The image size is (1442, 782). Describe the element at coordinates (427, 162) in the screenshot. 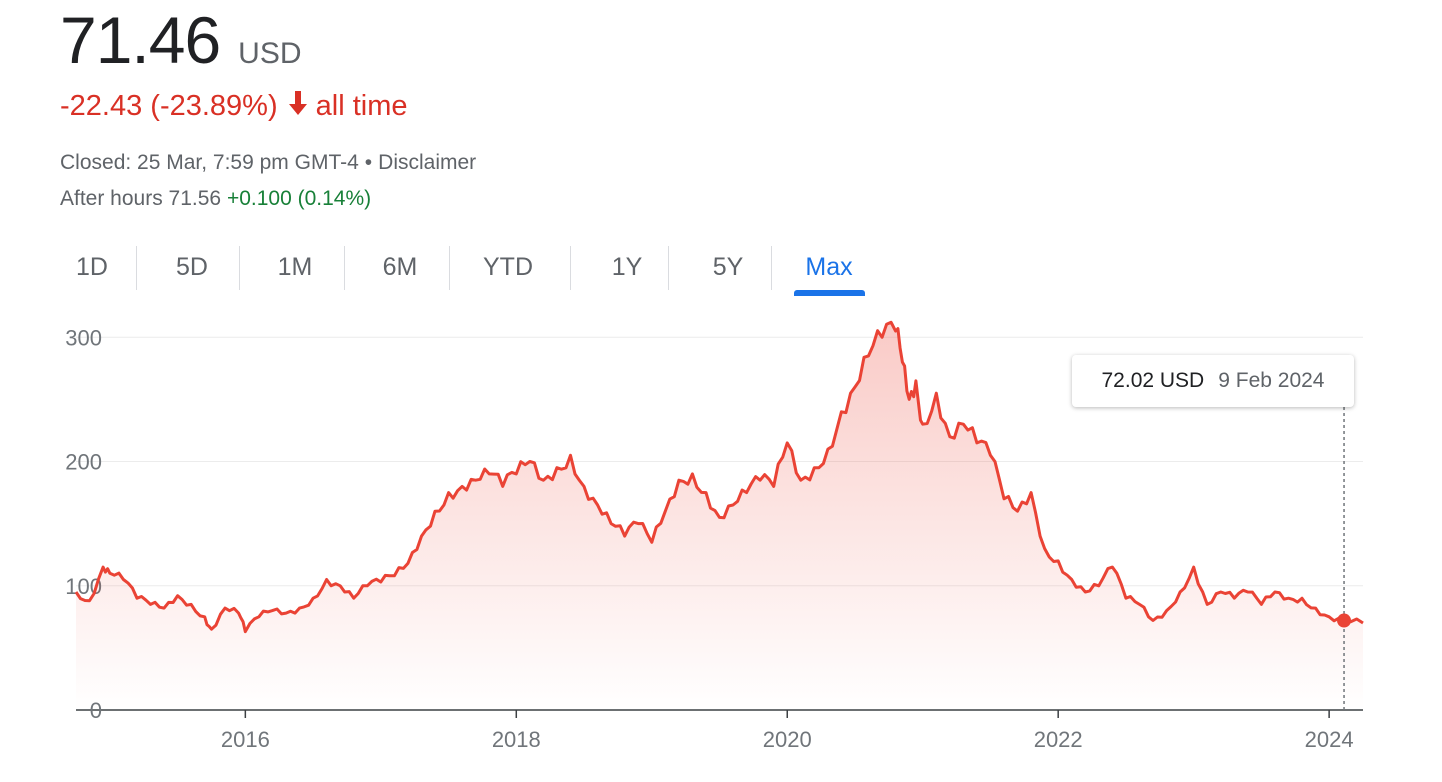

I see `disclaimer-link: Disclaimer` at that location.